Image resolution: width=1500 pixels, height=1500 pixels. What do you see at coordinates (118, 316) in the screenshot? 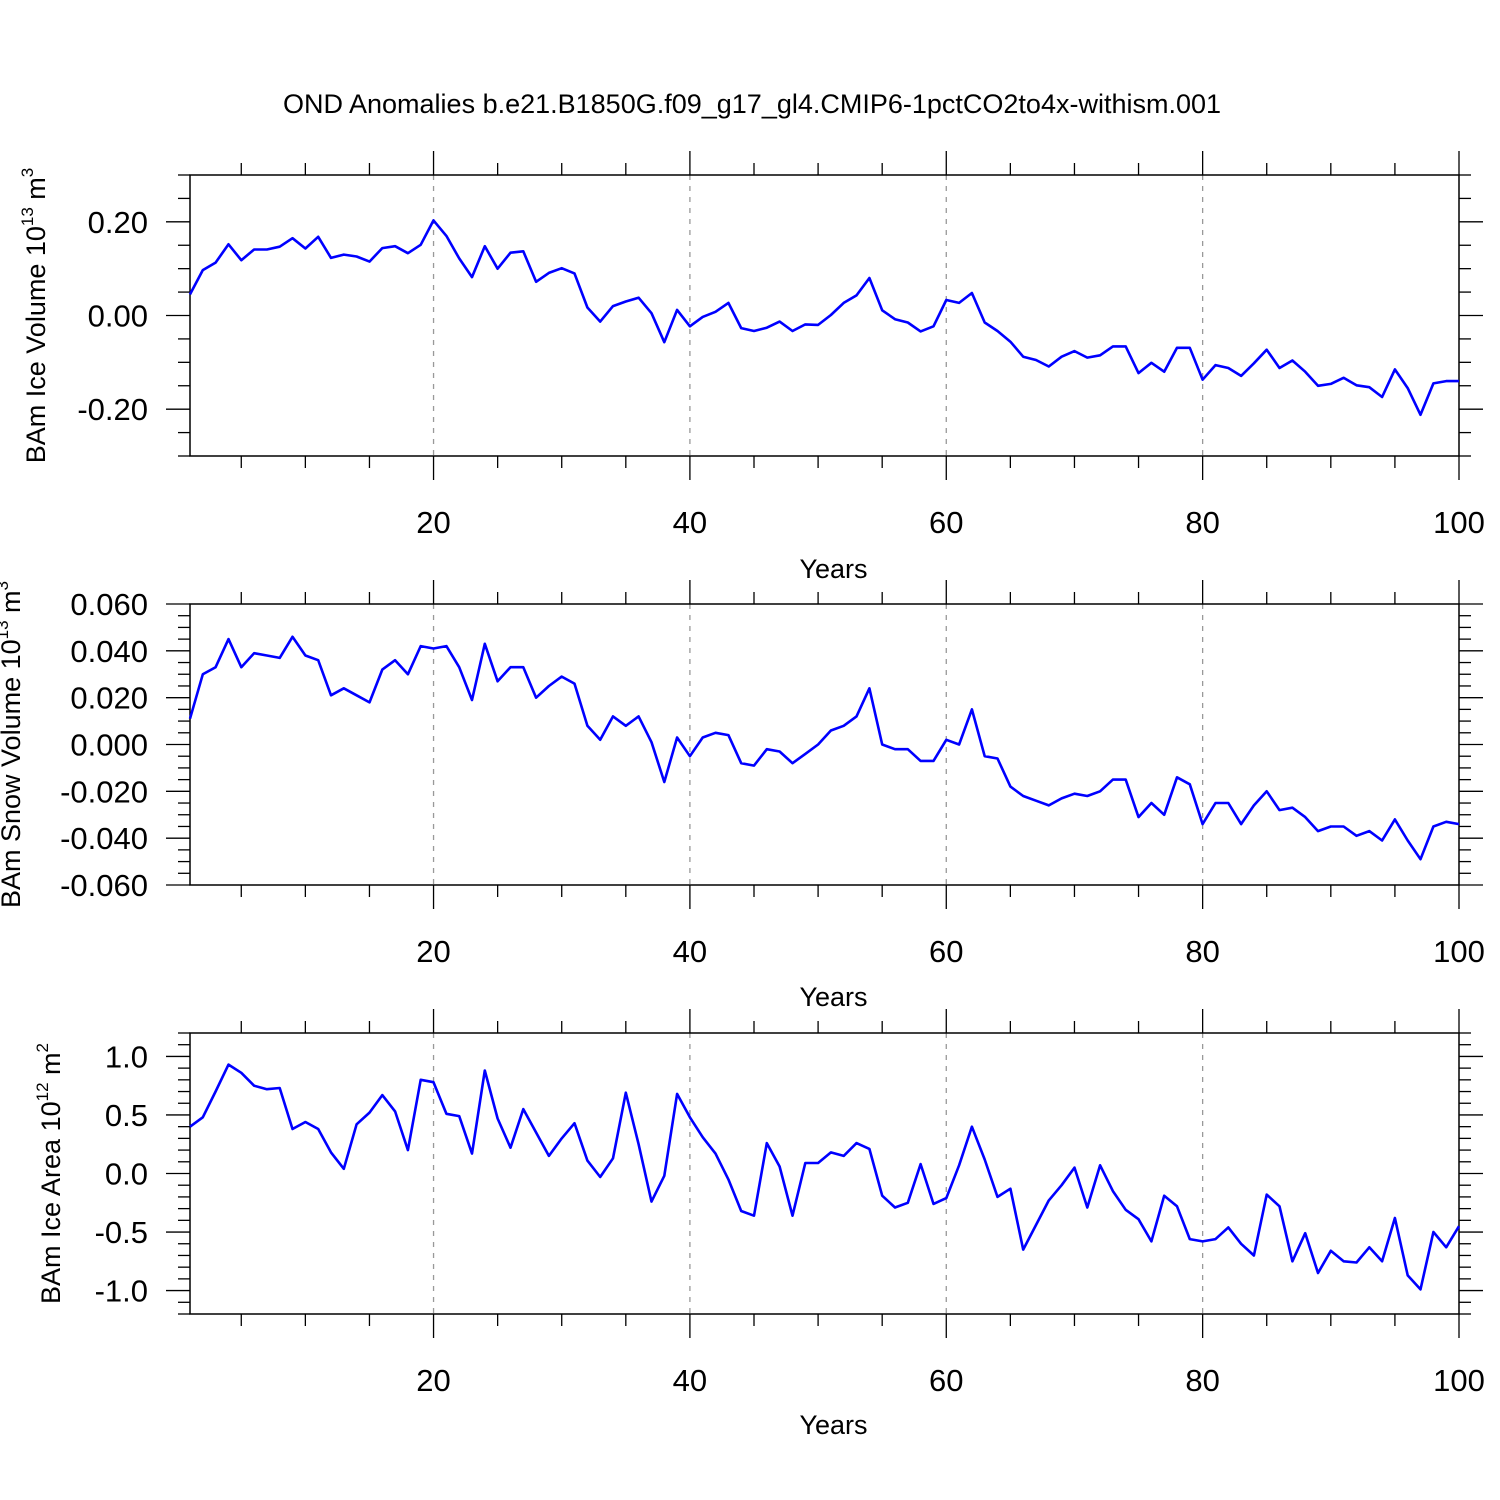
I see `y-tick-label-1: 0.00` at bounding box center [118, 316].